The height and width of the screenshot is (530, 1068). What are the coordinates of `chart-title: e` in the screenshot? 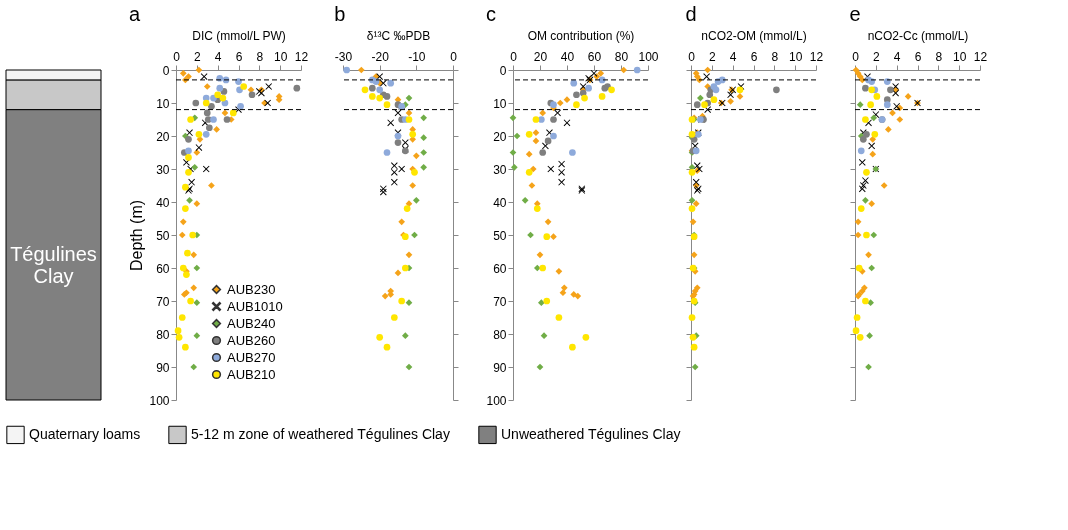 It's located at (855, 14).